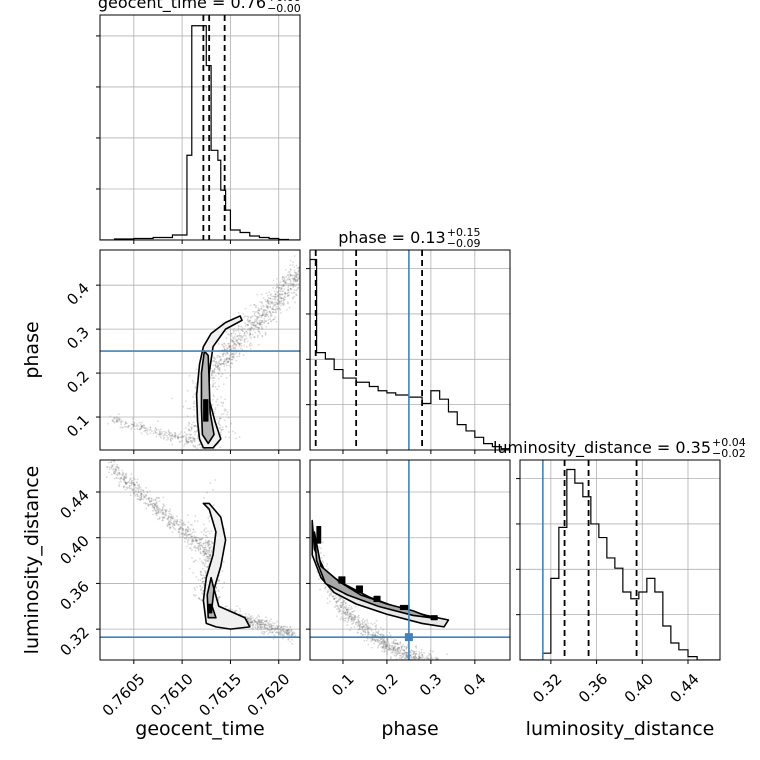  Describe the element at coordinates (200, 127) in the screenshot. I see `panel-border` at that location.